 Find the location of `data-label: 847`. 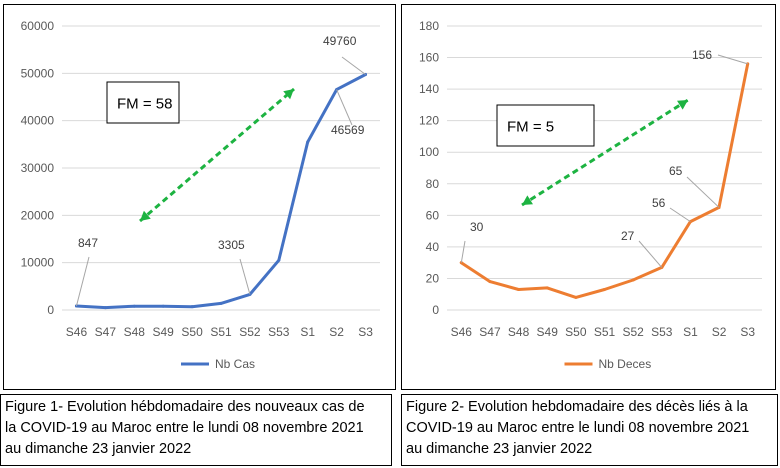

data-label: 847 is located at coordinates (88, 243).